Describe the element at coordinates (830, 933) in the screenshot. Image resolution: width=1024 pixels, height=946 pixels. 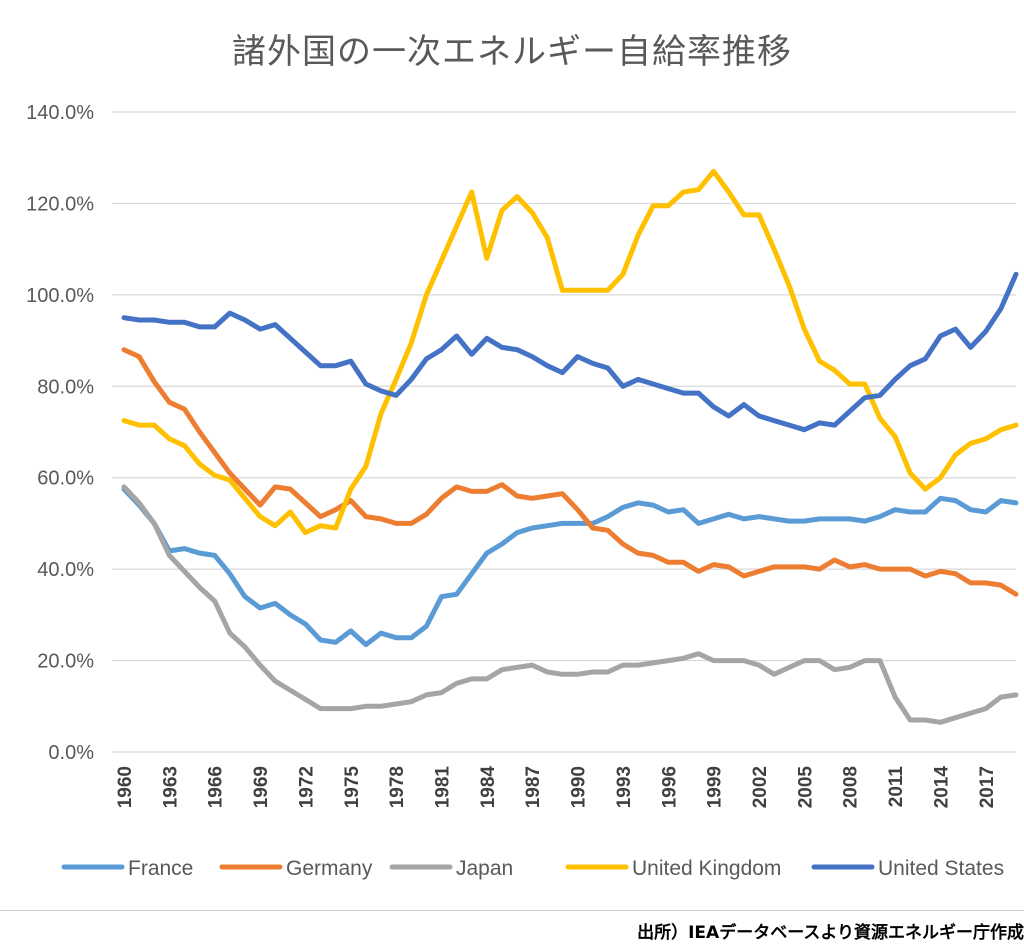
I see `source-note: 出所）IEAデータベースより資源エネルギー庁作成` at that location.